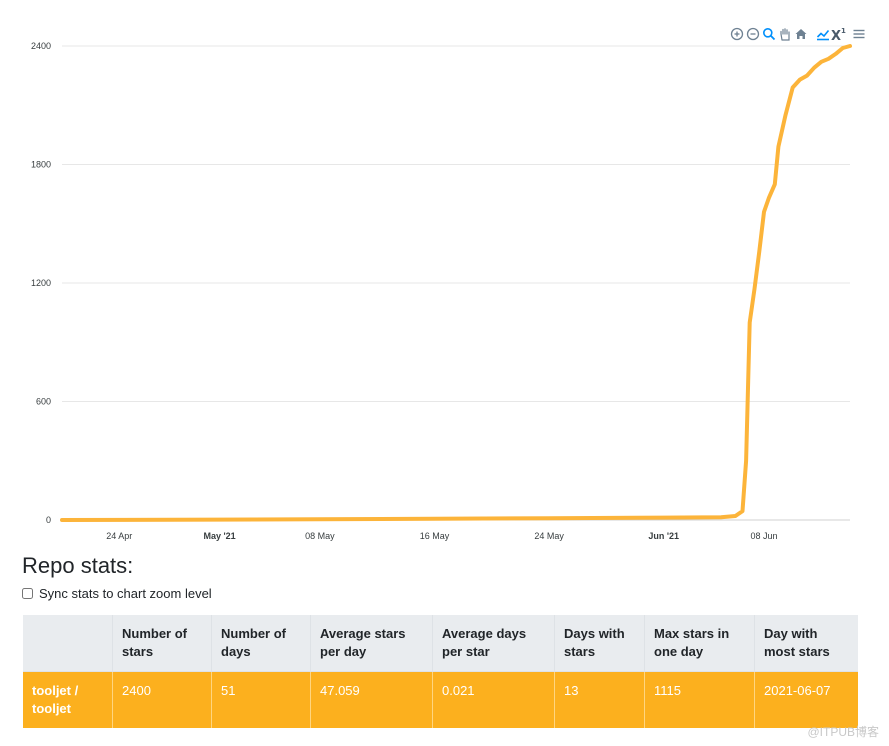 The width and height of the screenshot is (889, 746). What do you see at coordinates (220, 536) in the screenshot?
I see `x-tick-label: May '21` at bounding box center [220, 536].